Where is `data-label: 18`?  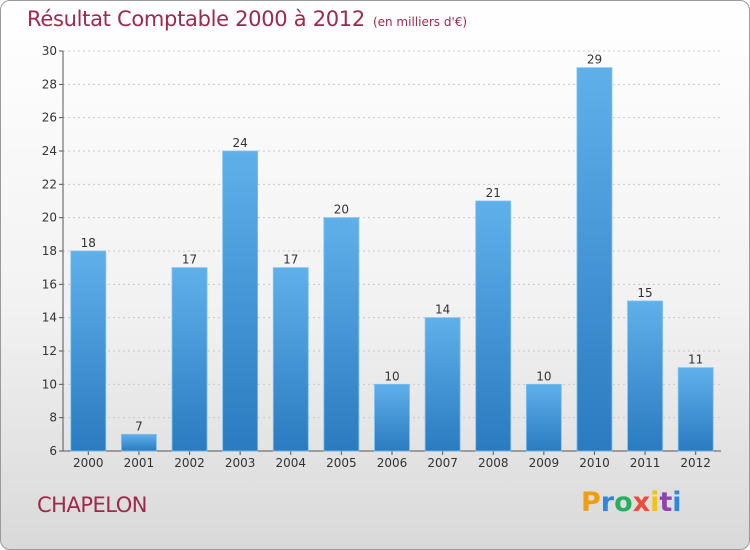 data-label: 18 is located at coordinates (88, 243).